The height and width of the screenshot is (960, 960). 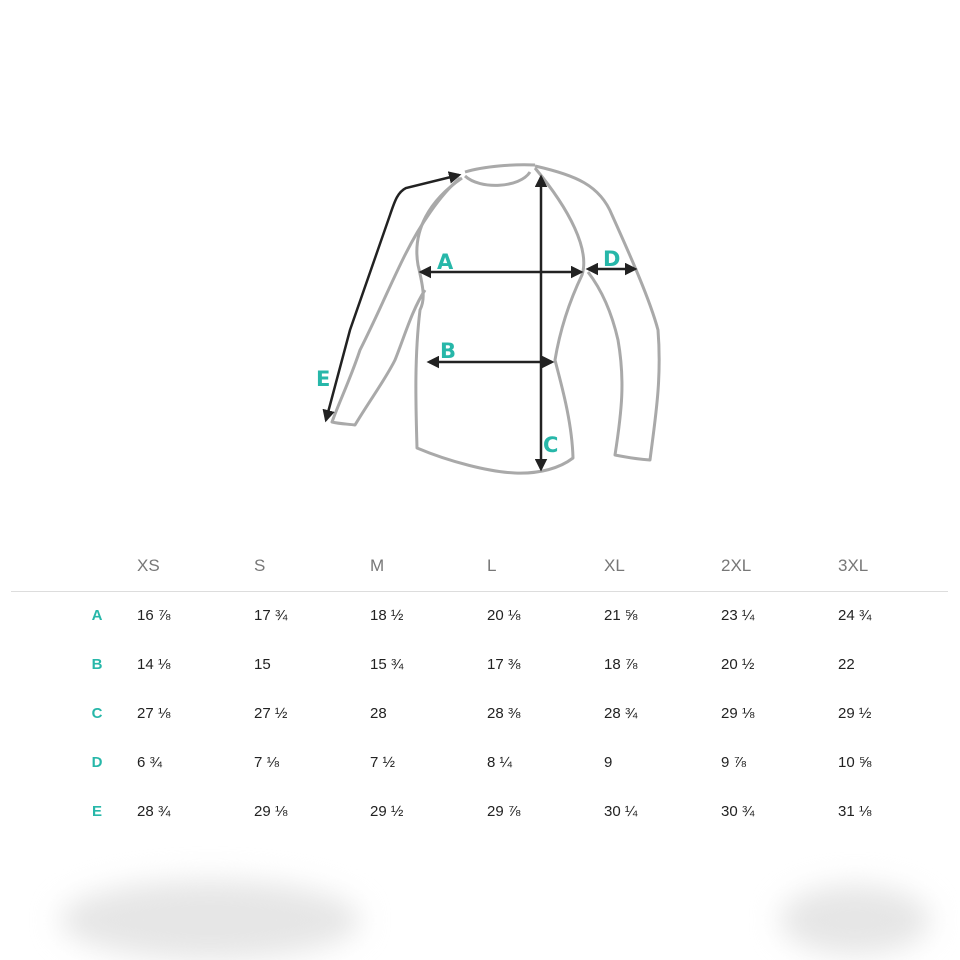 I want to click on label-b: B, so click(x=448, y=351).